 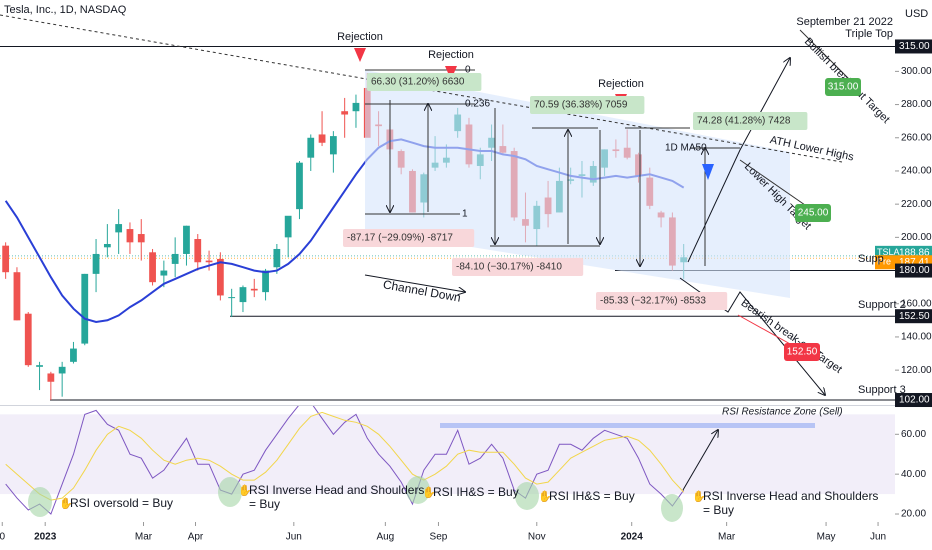 I want to click on symbol-tag: TSLA, so click(x=888, y=252).